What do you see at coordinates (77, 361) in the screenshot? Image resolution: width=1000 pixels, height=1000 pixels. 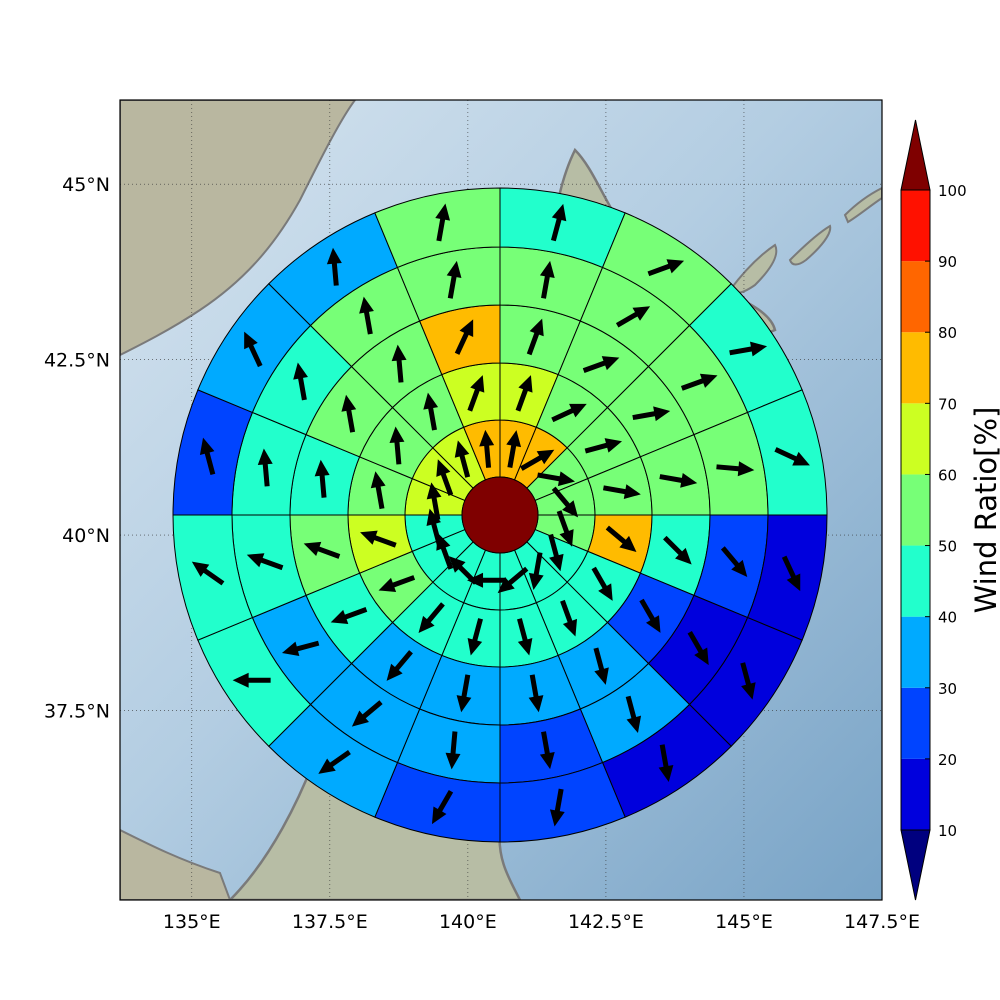 I see `lat-tick-label: 42.5°N` at bounding box center [77, 361].